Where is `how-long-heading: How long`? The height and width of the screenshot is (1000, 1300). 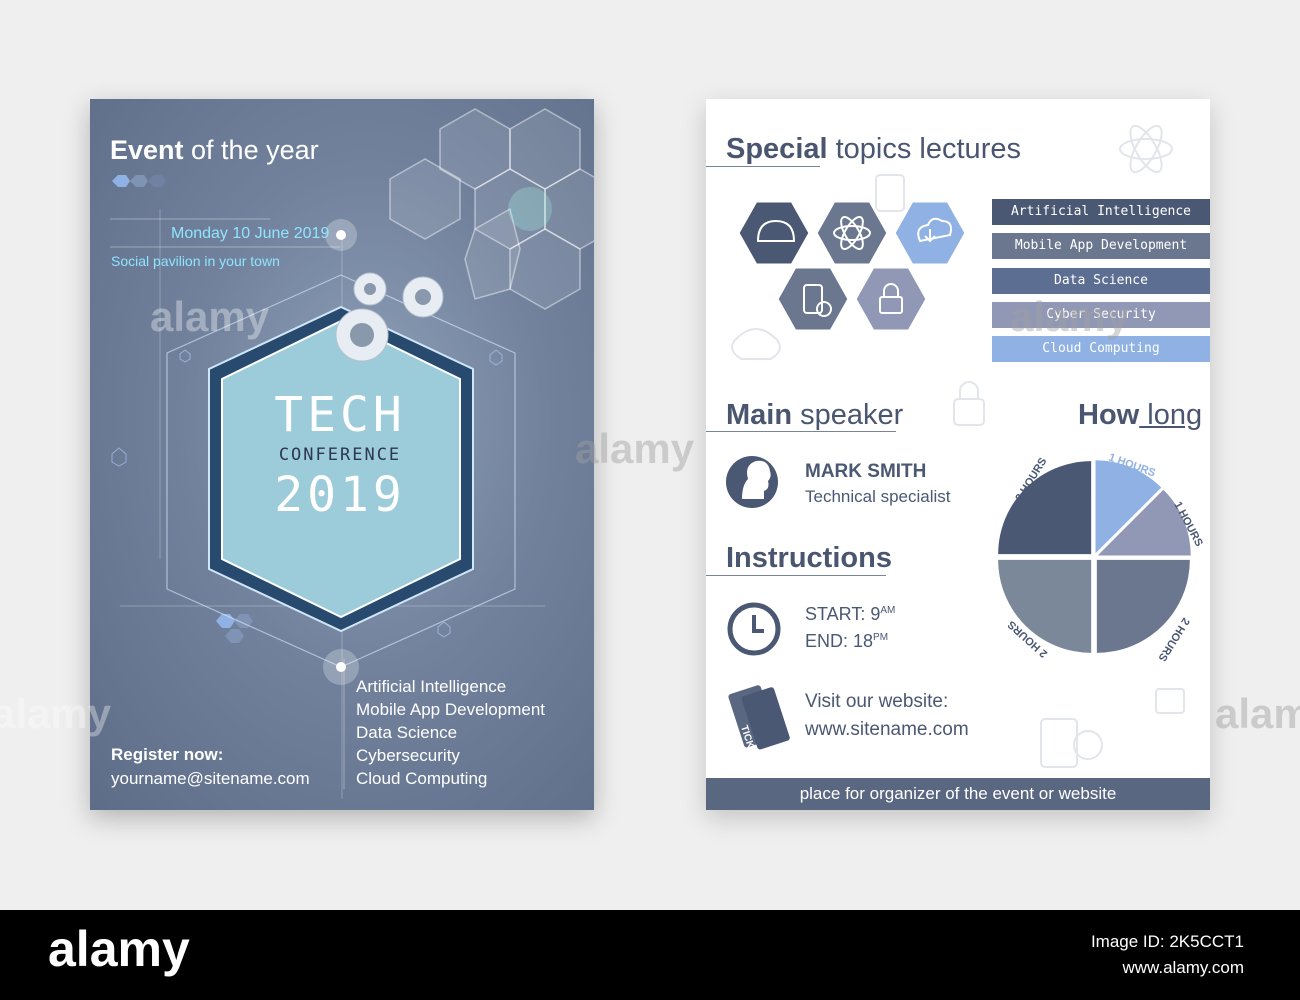 how-long-heading: How long is located at coordinates (1140, 415).